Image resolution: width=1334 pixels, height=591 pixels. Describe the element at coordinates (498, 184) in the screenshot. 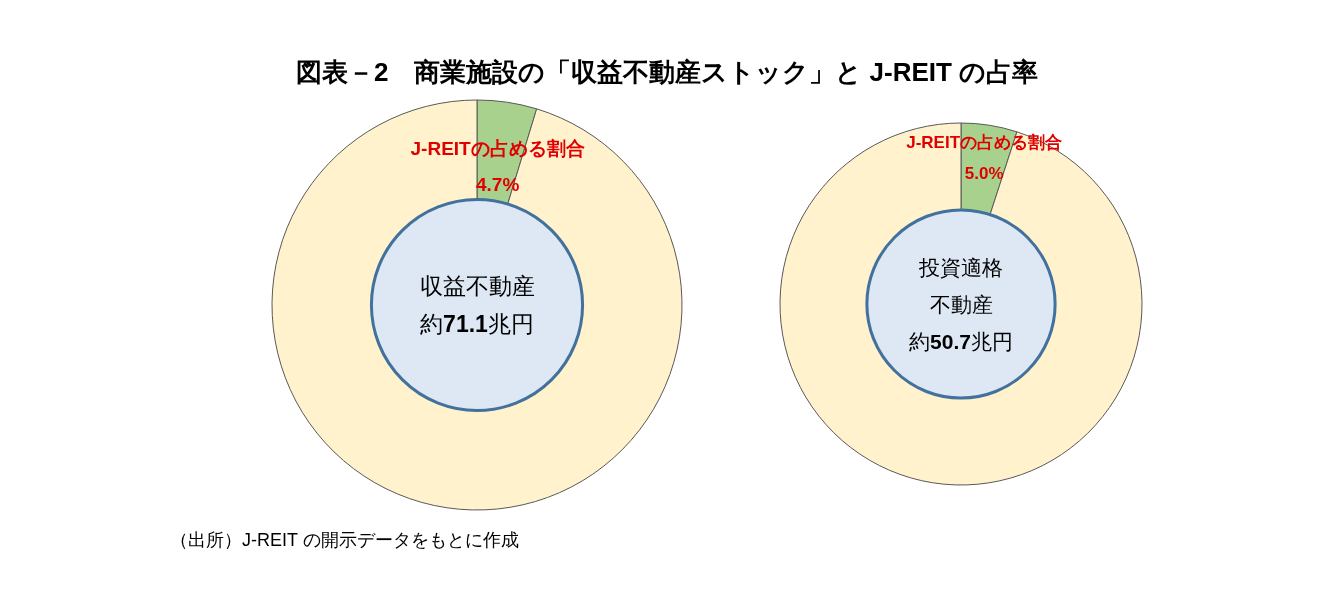

I see `data-label: 4.7%` at that location.